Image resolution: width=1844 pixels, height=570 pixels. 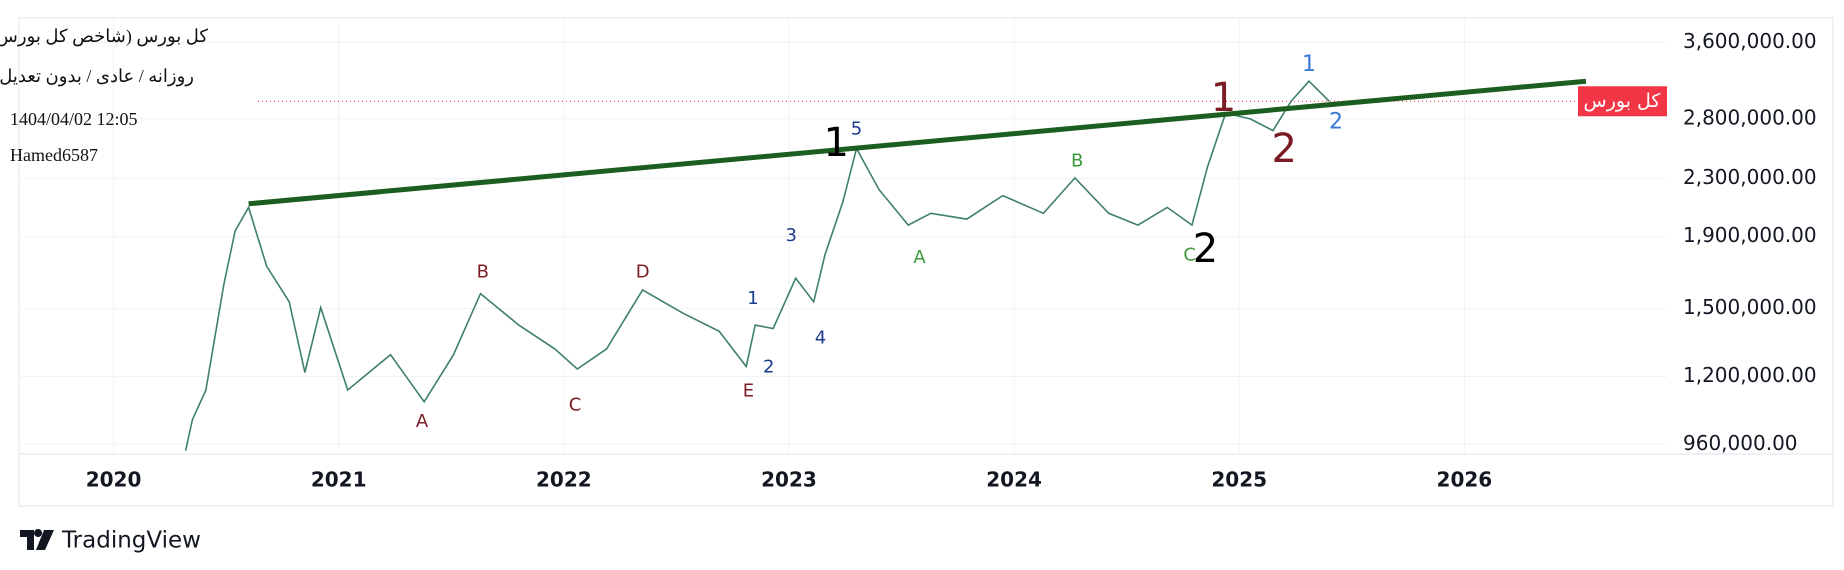 What do you see at coordinates (74, 119) in the screenshot?
I see `date: 1404/04/02 12:05` at bounding box center [74, 119].